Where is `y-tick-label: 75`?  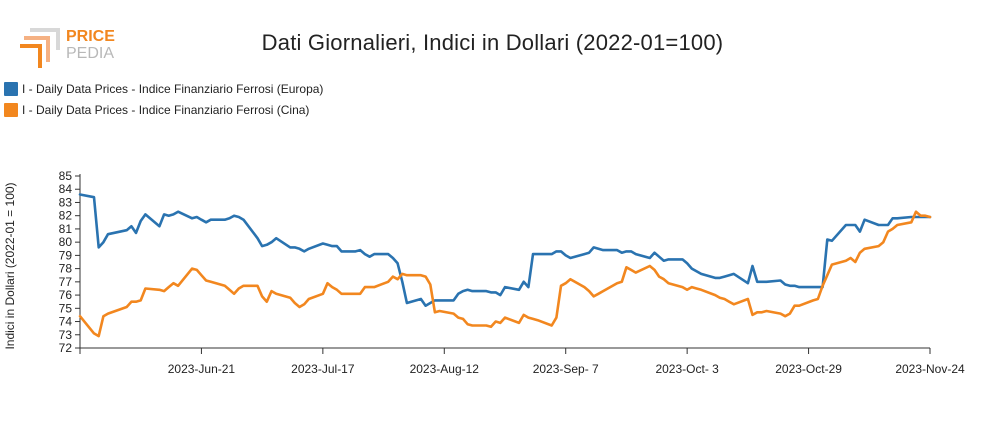 y-tick-label: 75 is located at coordinates (66, 308).